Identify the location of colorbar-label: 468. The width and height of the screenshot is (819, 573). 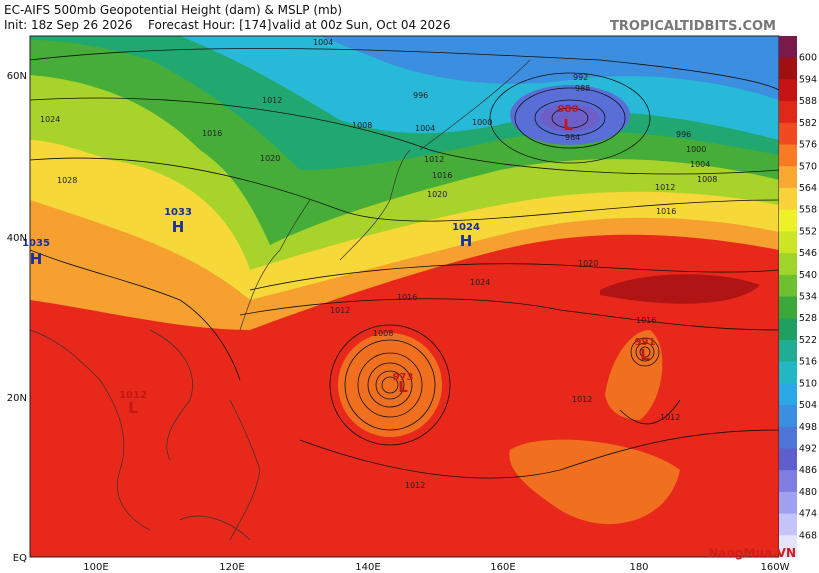
(808, 535).